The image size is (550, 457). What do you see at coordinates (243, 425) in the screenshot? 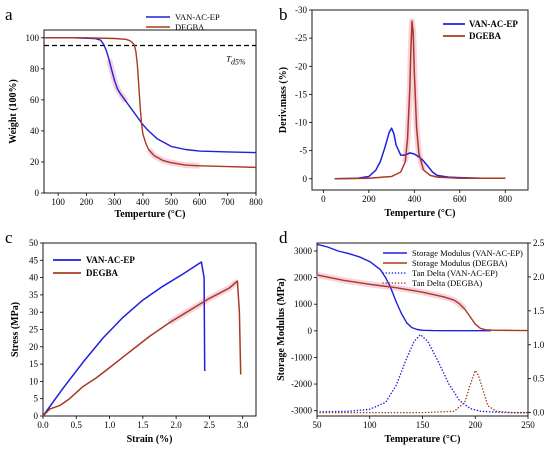
I see `x-tick-label-c: 3.0` at bounding box center [243, 425].